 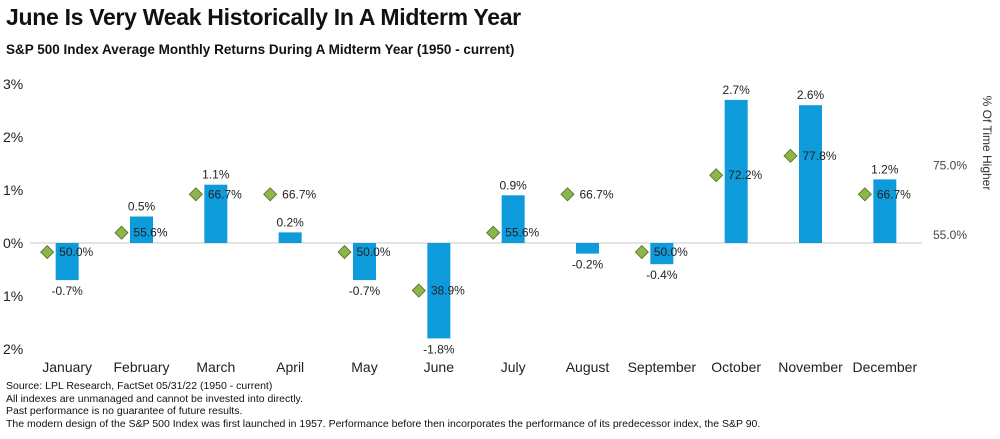 What do you see at coordinates (439, 367) in the screenshot?
I see `x-tick-label: June` at bounding box center [439, 367].